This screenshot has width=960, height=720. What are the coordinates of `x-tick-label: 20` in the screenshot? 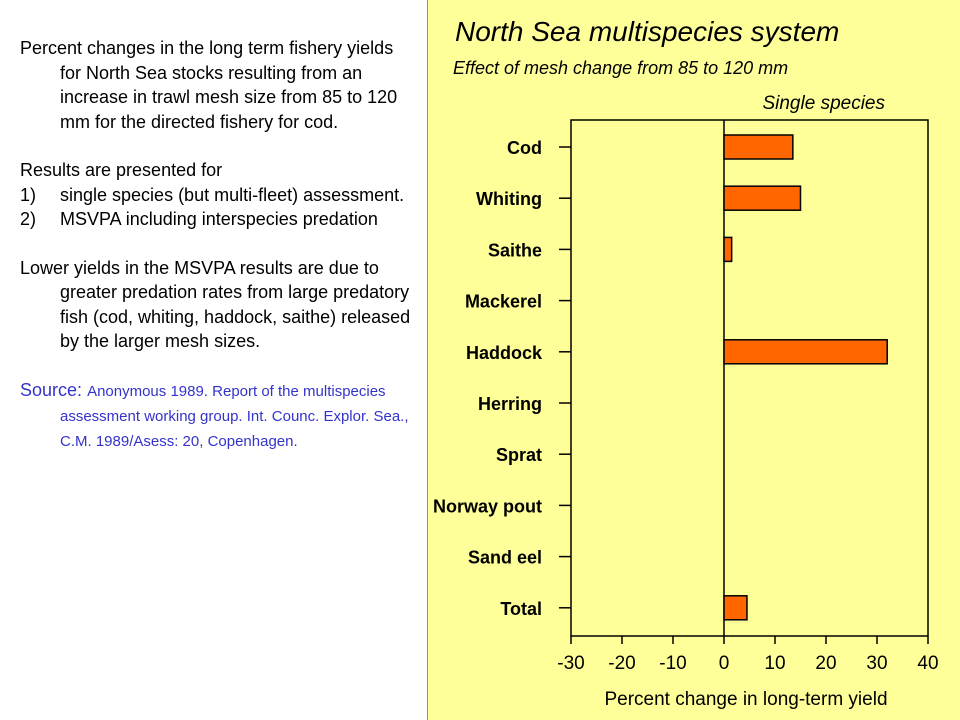 It's located at (825, 663).